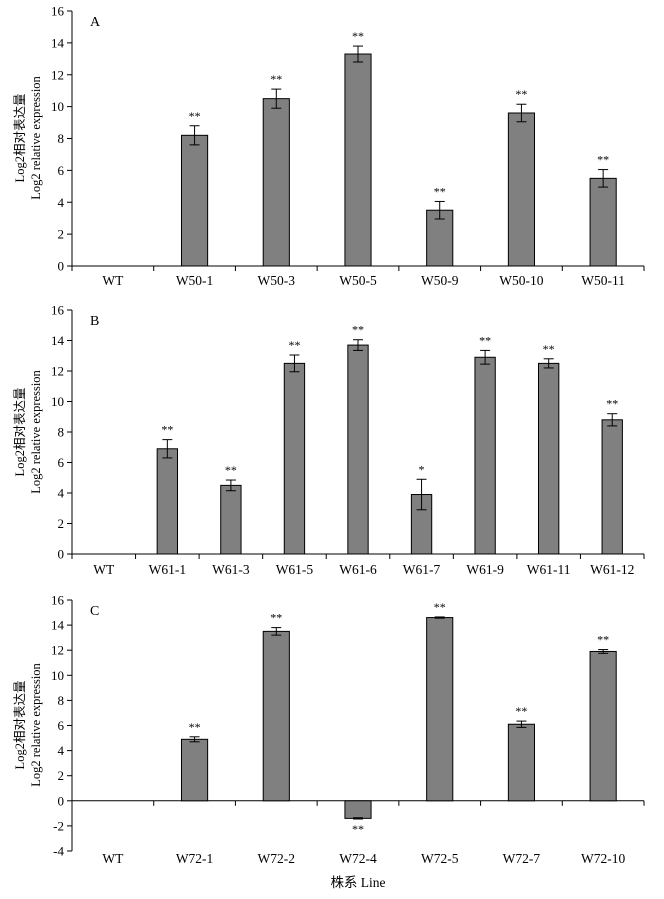 The width and height of the screenshot is (664, 899). Describe the element at coordinates (58, 851) in the screenshot. I see `y-tick-label: -4` at that location.